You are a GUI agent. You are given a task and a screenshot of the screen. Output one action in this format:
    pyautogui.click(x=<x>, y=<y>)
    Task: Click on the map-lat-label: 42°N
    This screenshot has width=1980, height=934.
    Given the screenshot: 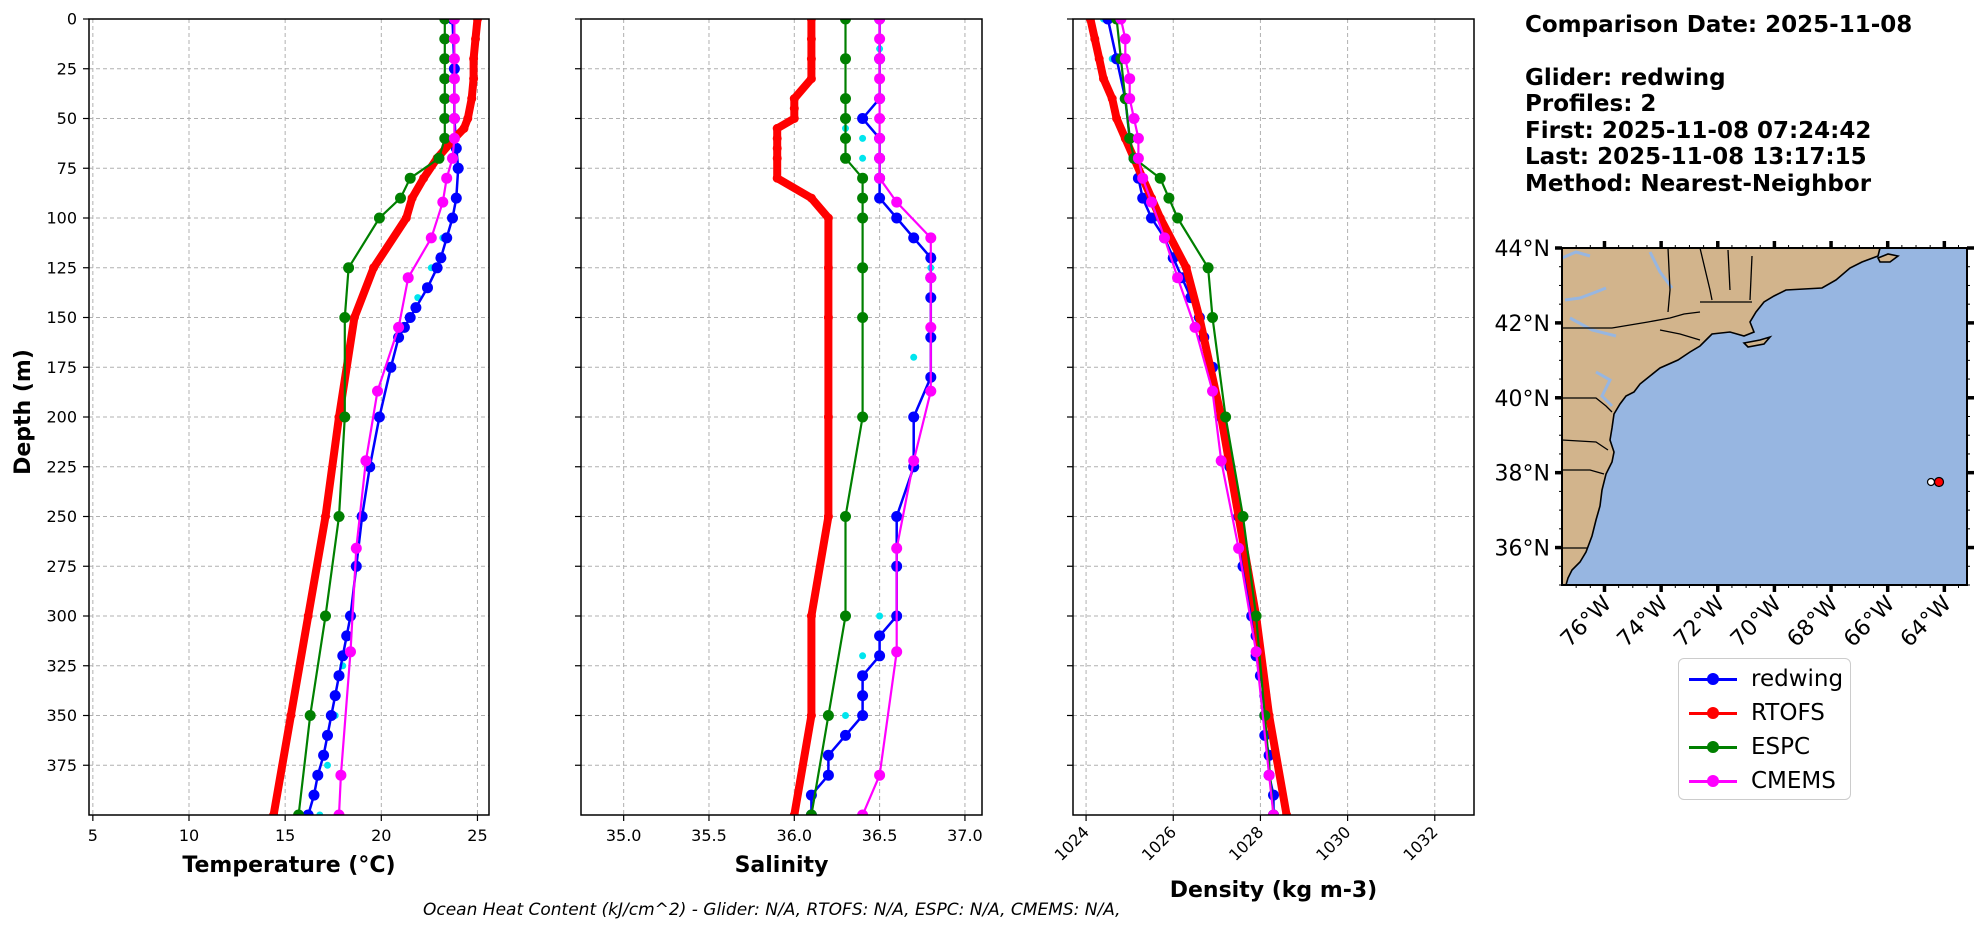 What is the action you would take?
    pyautogui.click(x=1522, y=324)
    